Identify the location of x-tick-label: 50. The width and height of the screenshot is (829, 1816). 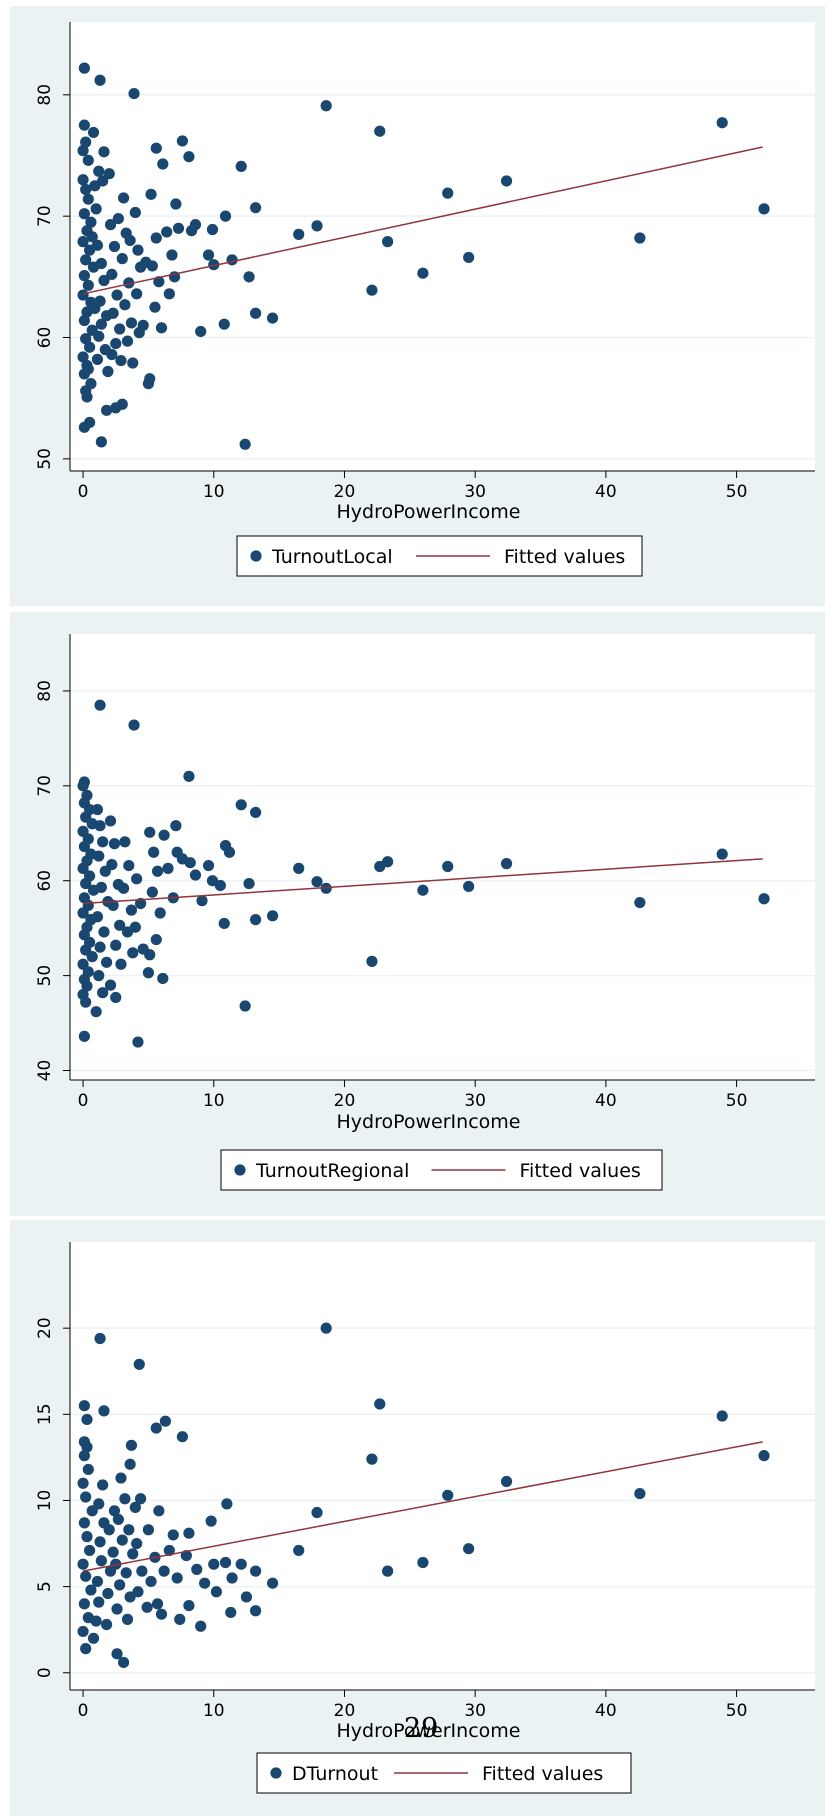
(737, 492).